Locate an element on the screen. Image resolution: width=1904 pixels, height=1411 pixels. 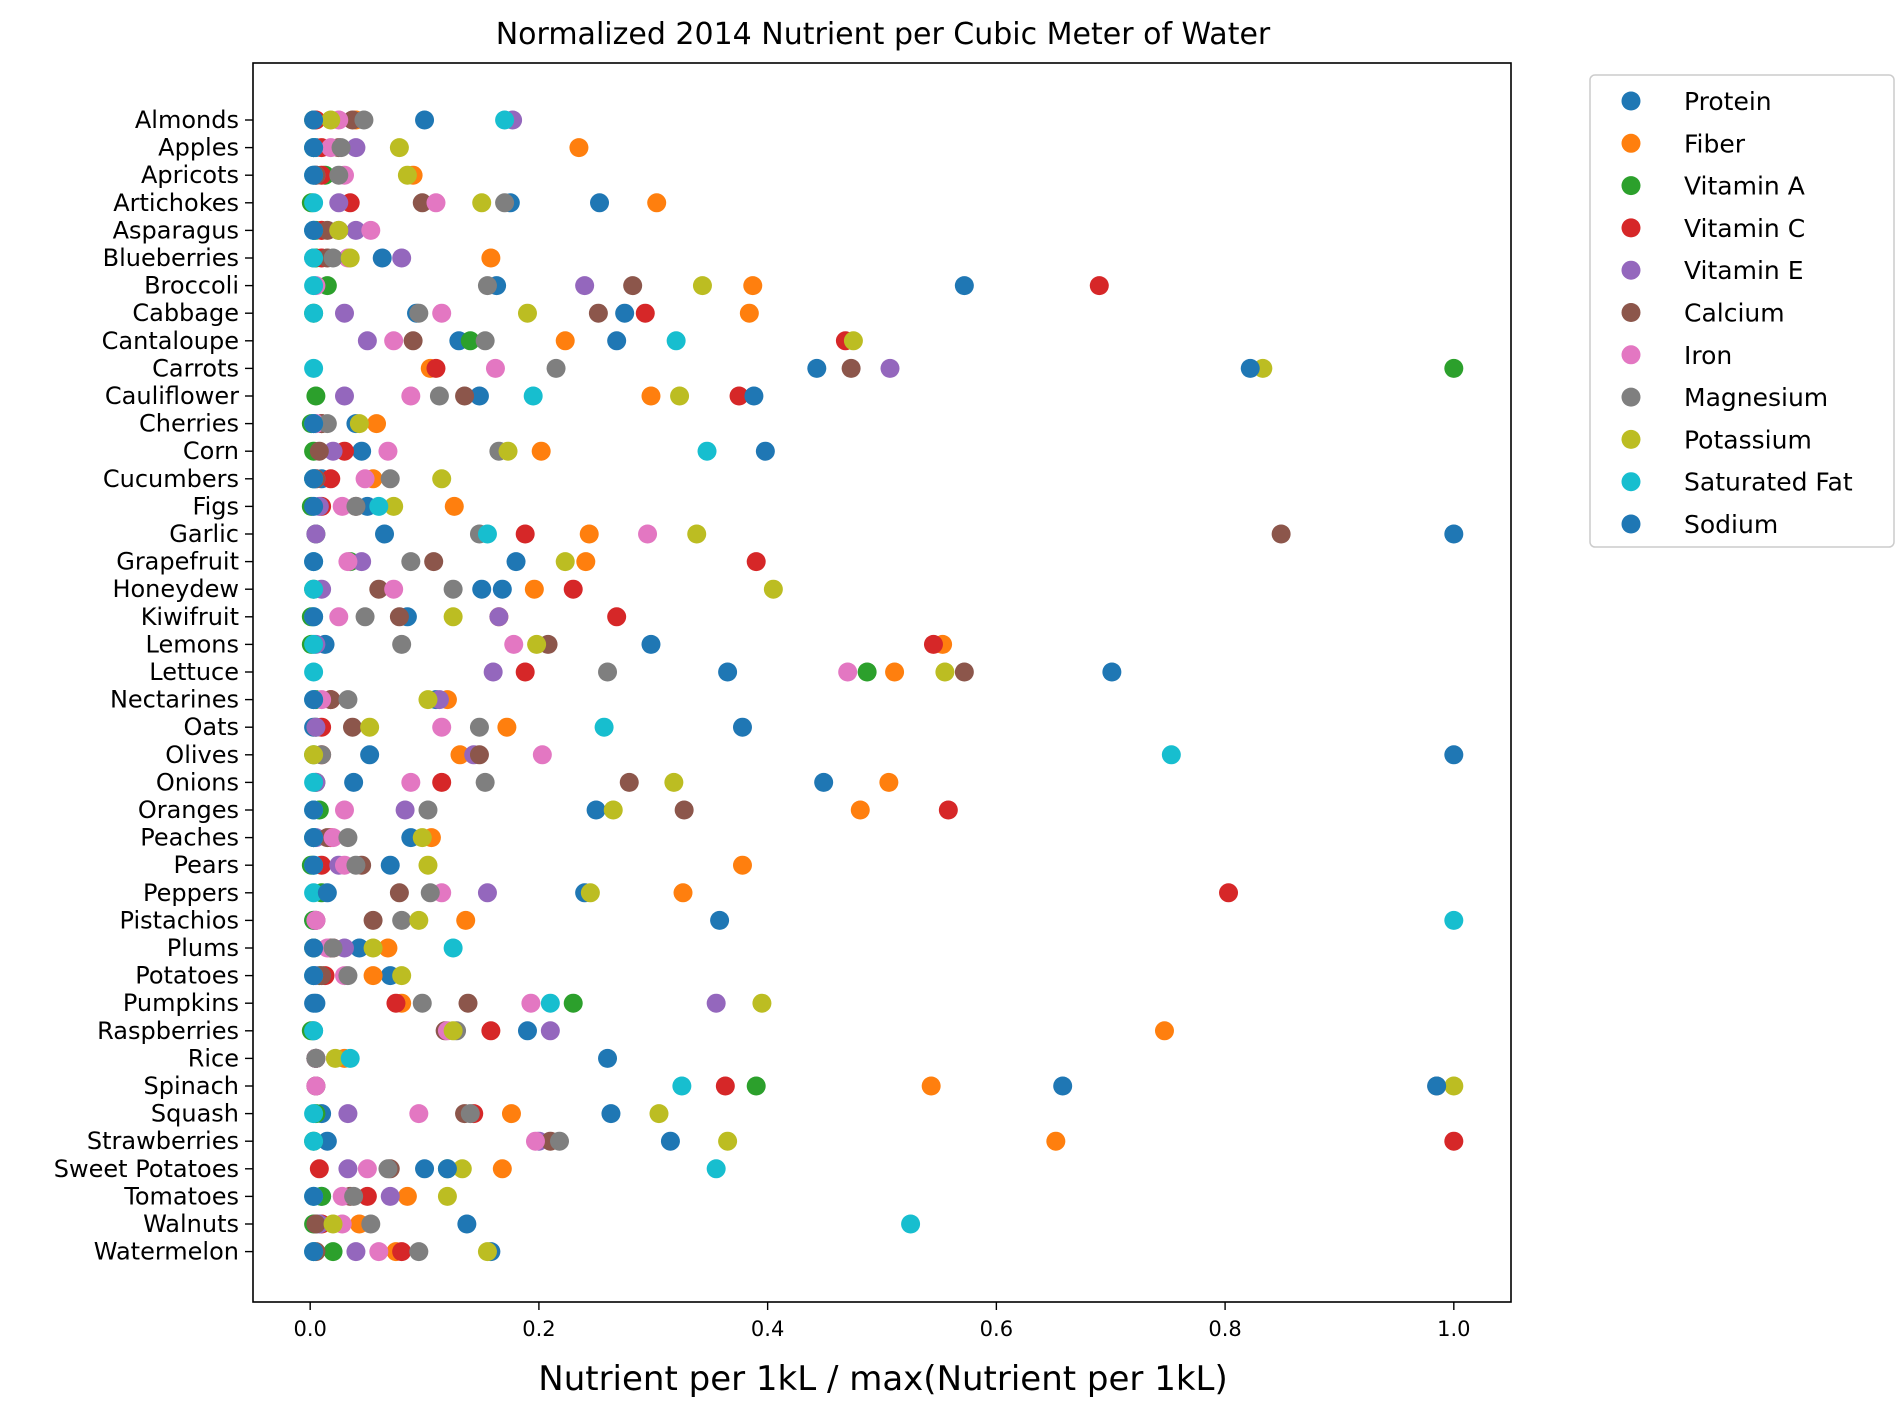
y-tick-label: Oats is located at coordinates (211, 727).